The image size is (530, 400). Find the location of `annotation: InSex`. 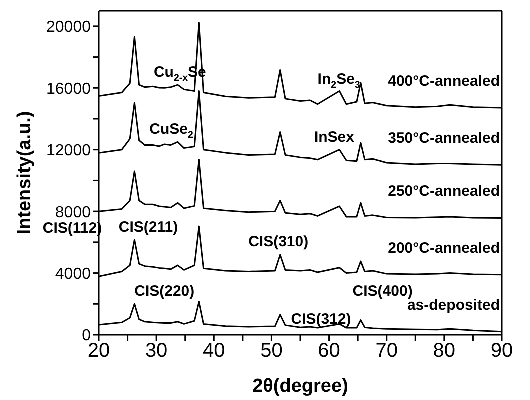

annotation: InSex is located at coordinates (335, 137).